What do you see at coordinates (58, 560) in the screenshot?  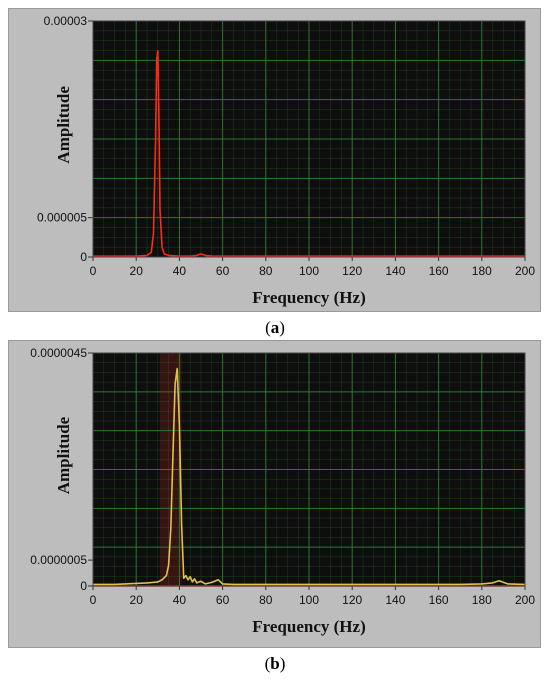 I see `y-tick-label: 0.0000005` at bounding box center [58, 560].